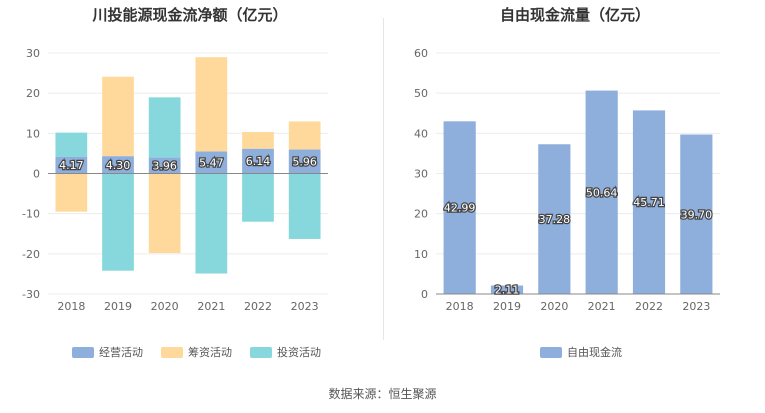 The image size is (765, 413). What do you see at coordinates (31, 214) in the screenshot?
I see `y-tick-label: -10` at bounding box center [31, 214].